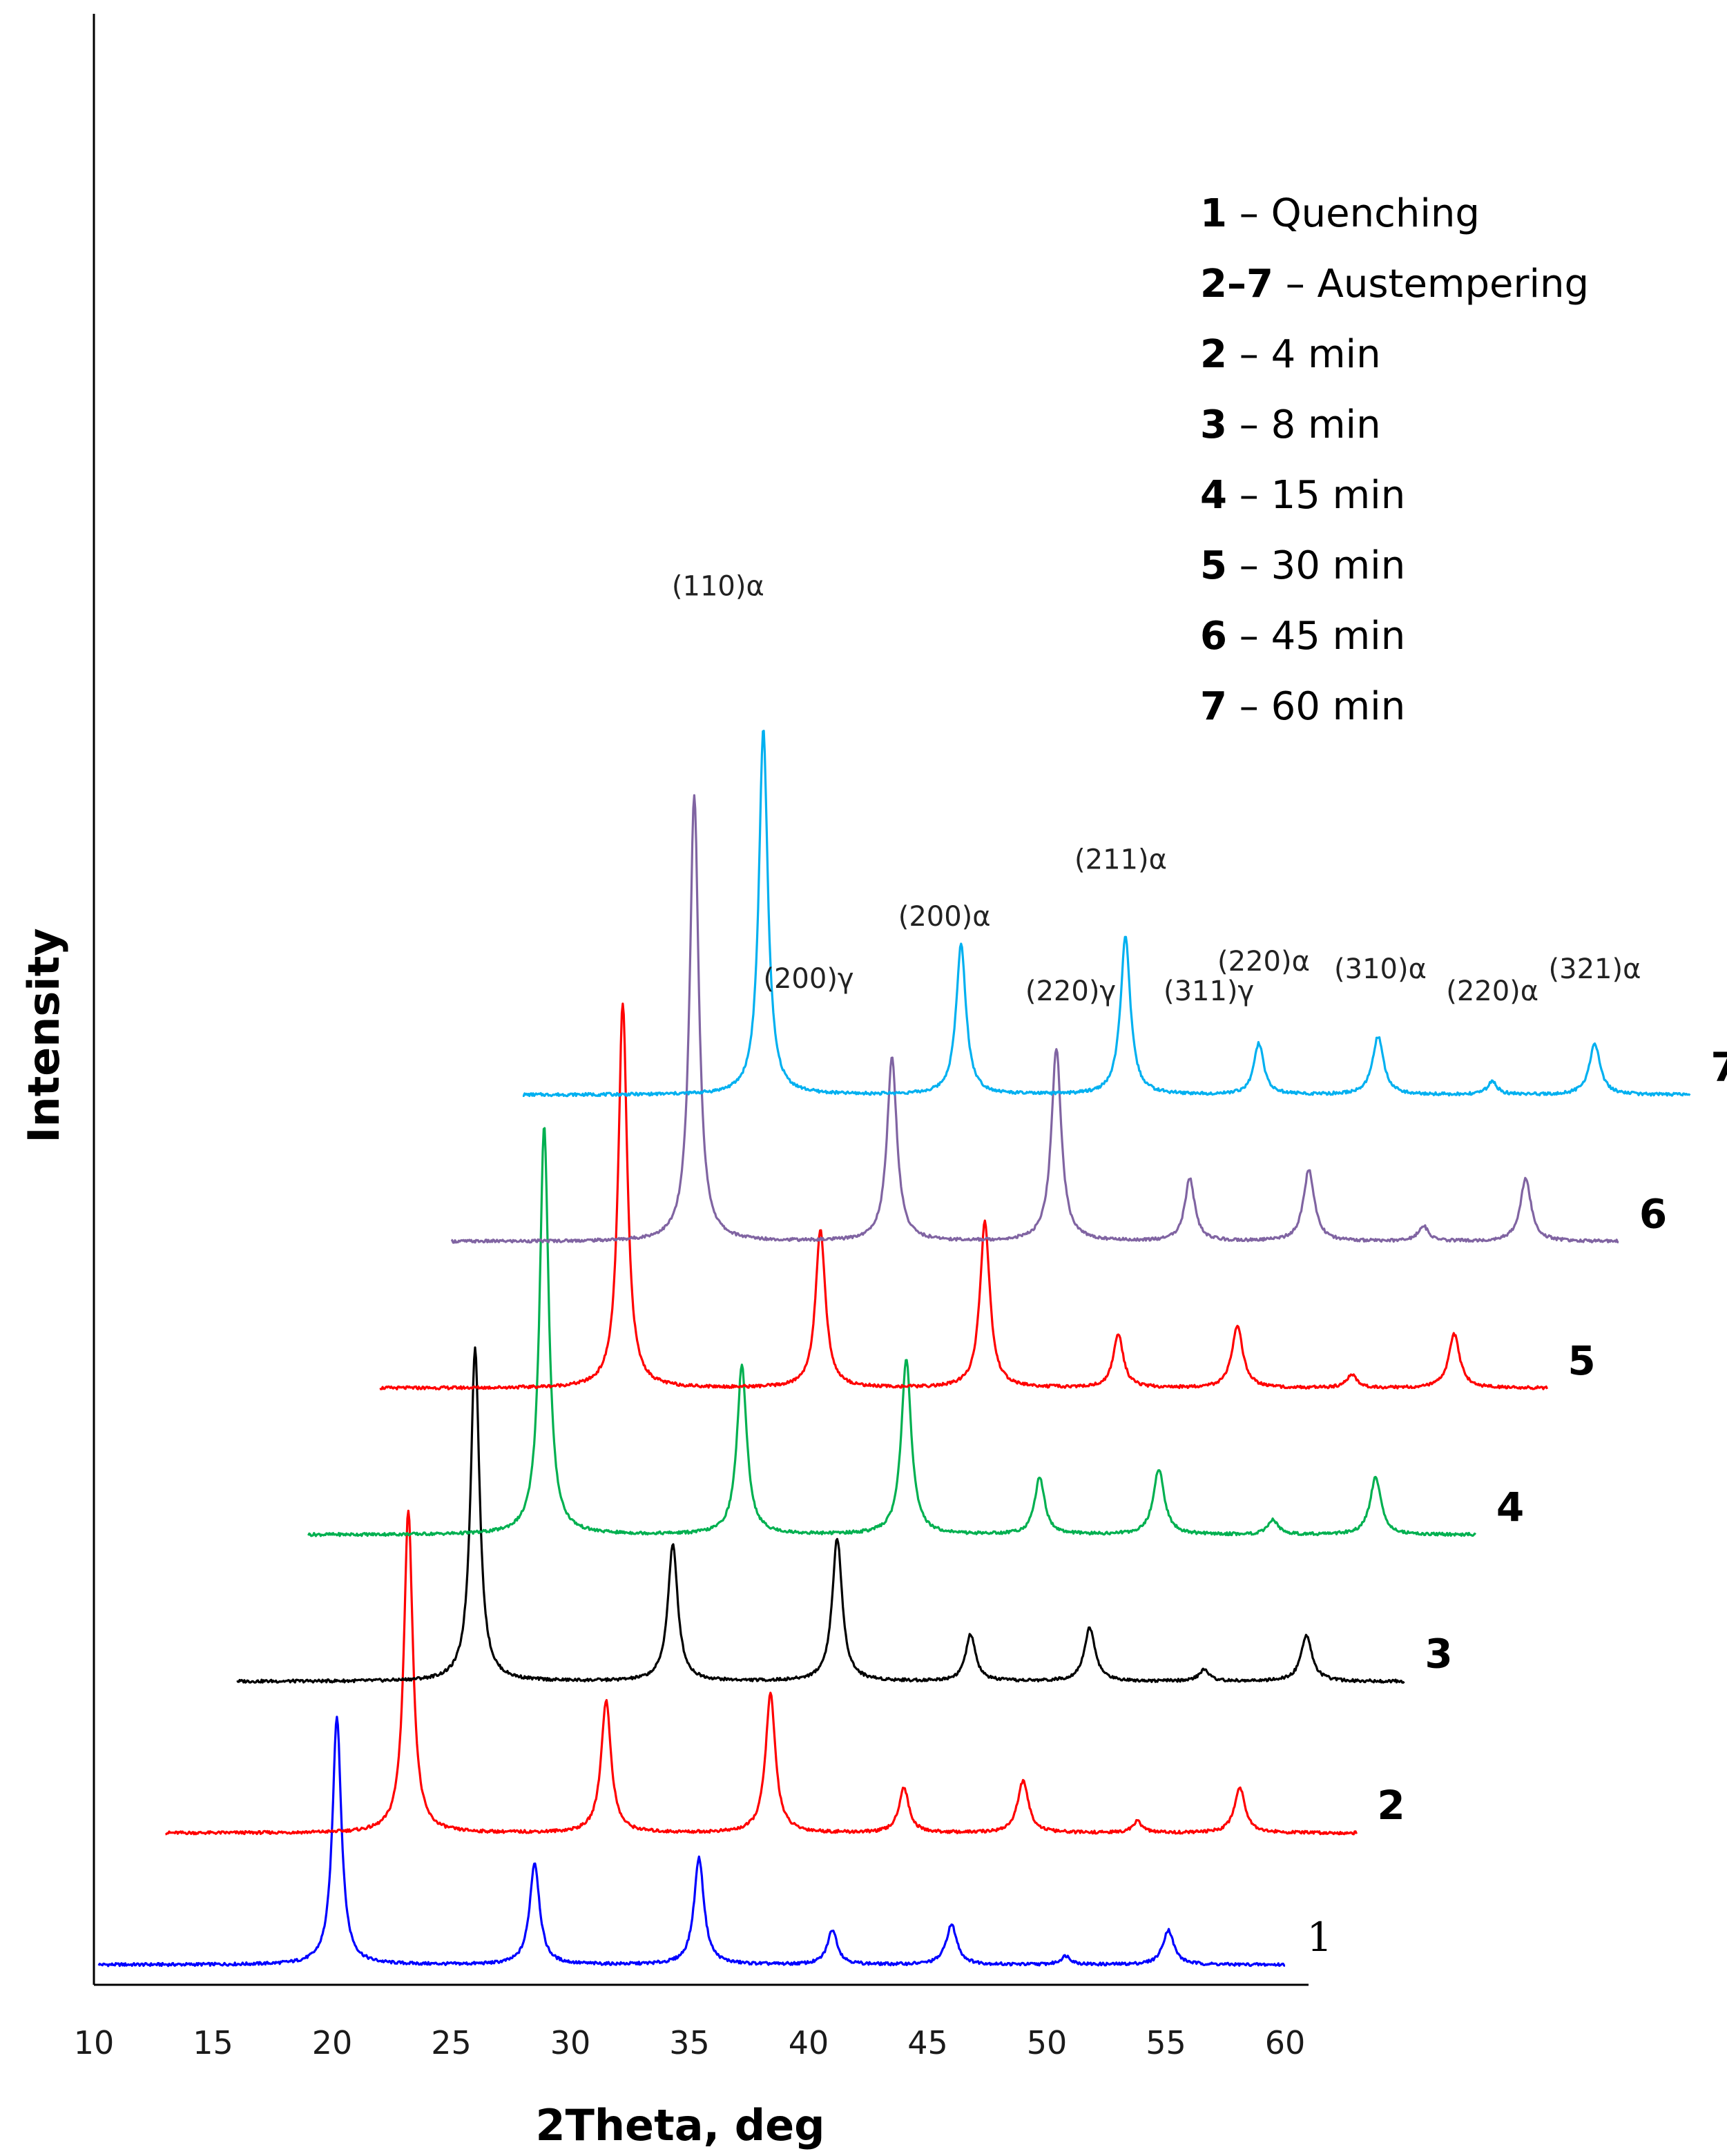 This screenshot has height=2156, width=1727. Describe the element at coordinates (1166, 2042) in the screenshot. I see `x-tick-label: 55` at that location.